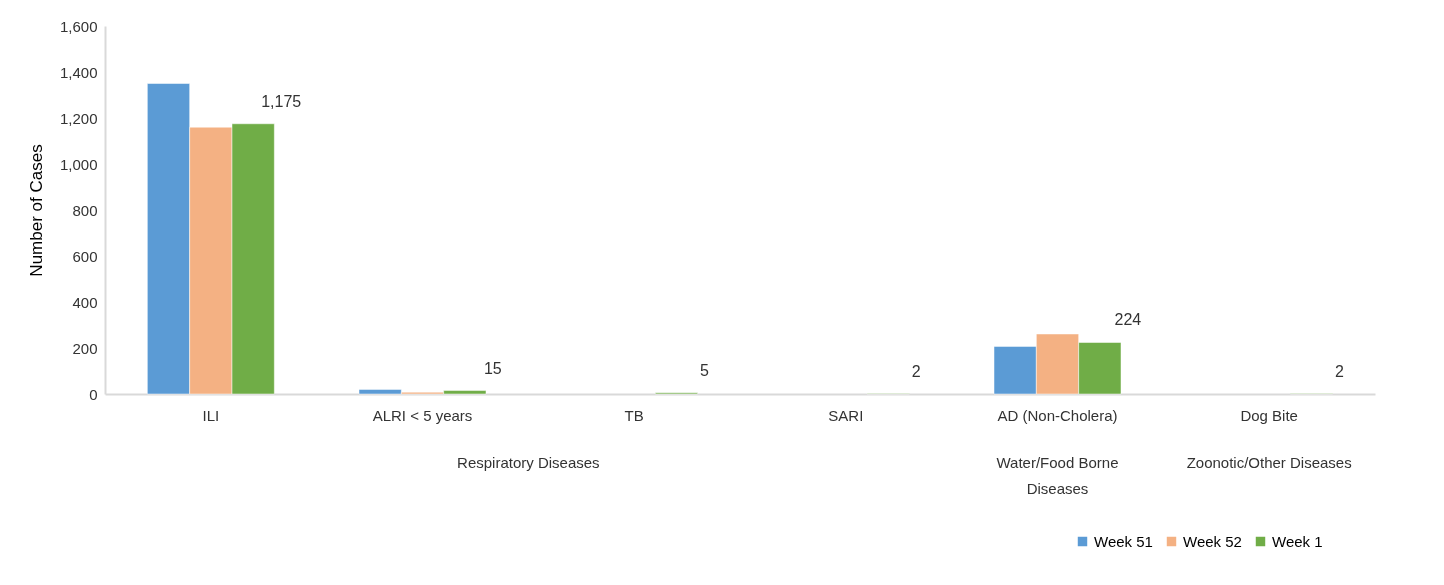 The height and width of the screenshot is (585, 1444). What do you see at coordinates (85, 210) in the screenshot?
I see `y-tick-label: 800` at bounding box center [85, 210].